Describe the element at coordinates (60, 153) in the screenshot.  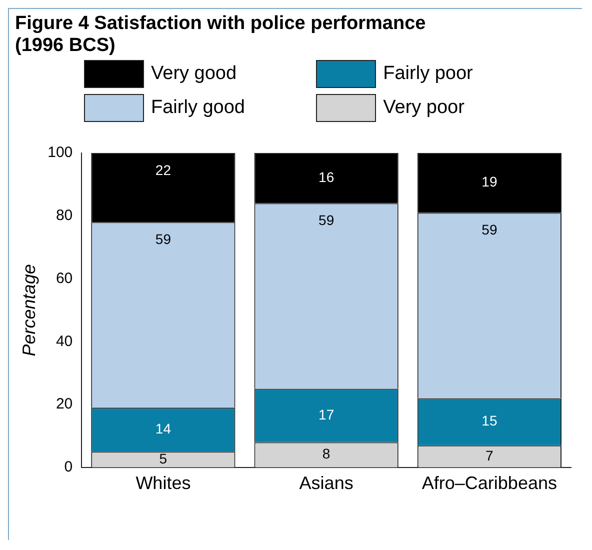
I see `y-tick-label: 100` at that location.